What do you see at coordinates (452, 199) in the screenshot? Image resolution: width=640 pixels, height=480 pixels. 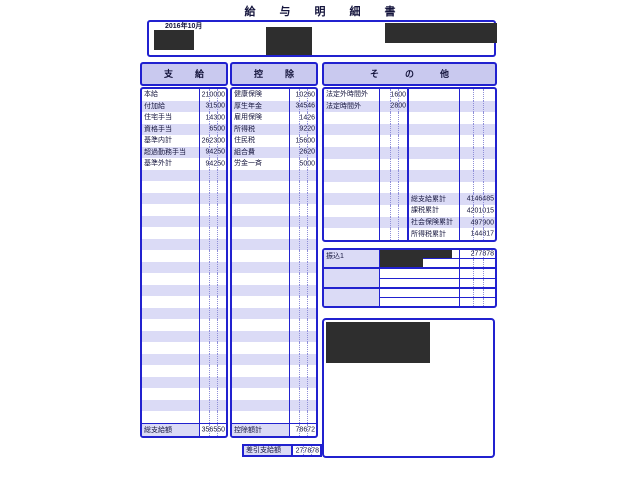 I see `ledger-row: 総支給累計 4146485` at bounding box center [452, 199].